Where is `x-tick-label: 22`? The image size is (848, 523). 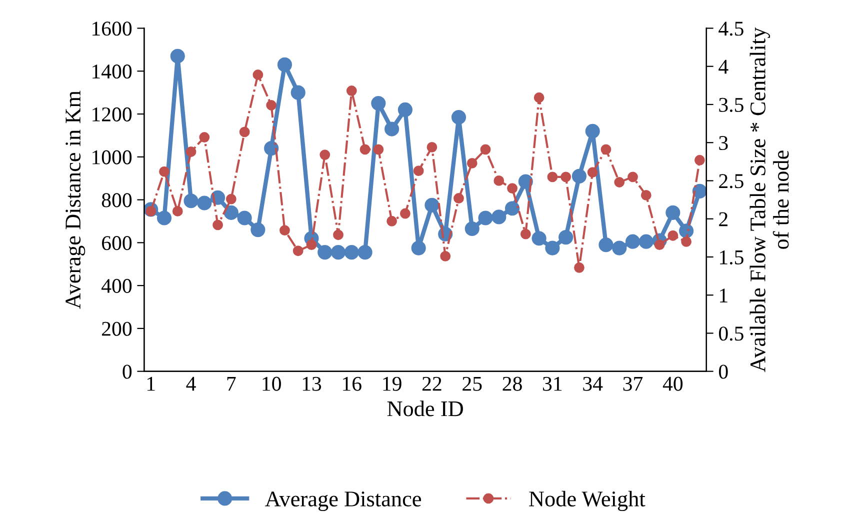 x-tick-label: 22 is located at coordinates (432, 383).